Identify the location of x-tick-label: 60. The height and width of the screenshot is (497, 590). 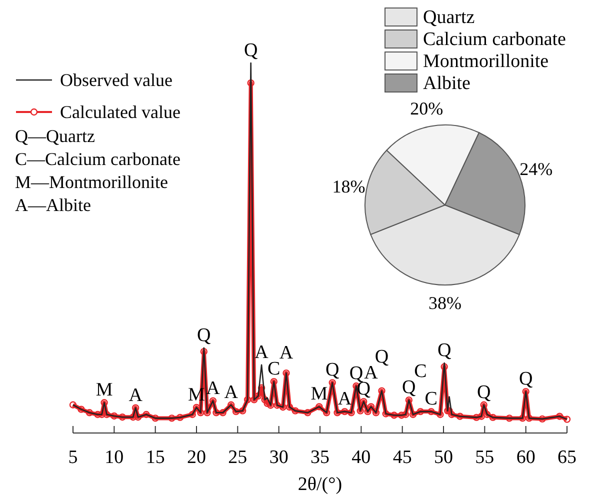
(526, 457).